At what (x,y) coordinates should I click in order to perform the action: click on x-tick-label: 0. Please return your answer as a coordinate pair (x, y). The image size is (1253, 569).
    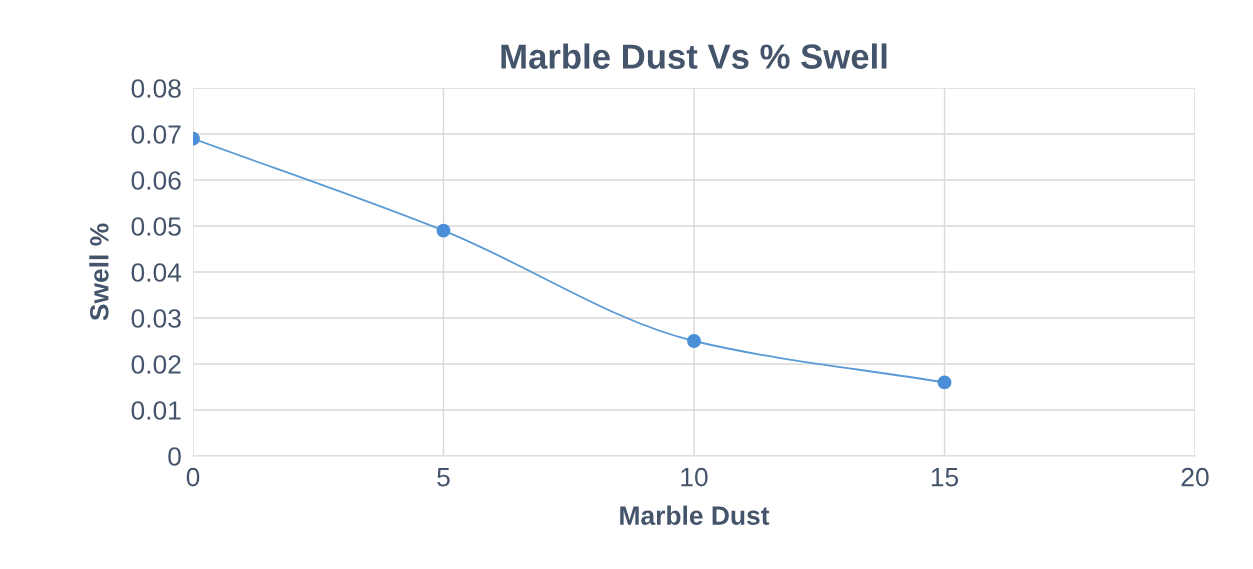
    Looking at the image, I should click on (193, 477).